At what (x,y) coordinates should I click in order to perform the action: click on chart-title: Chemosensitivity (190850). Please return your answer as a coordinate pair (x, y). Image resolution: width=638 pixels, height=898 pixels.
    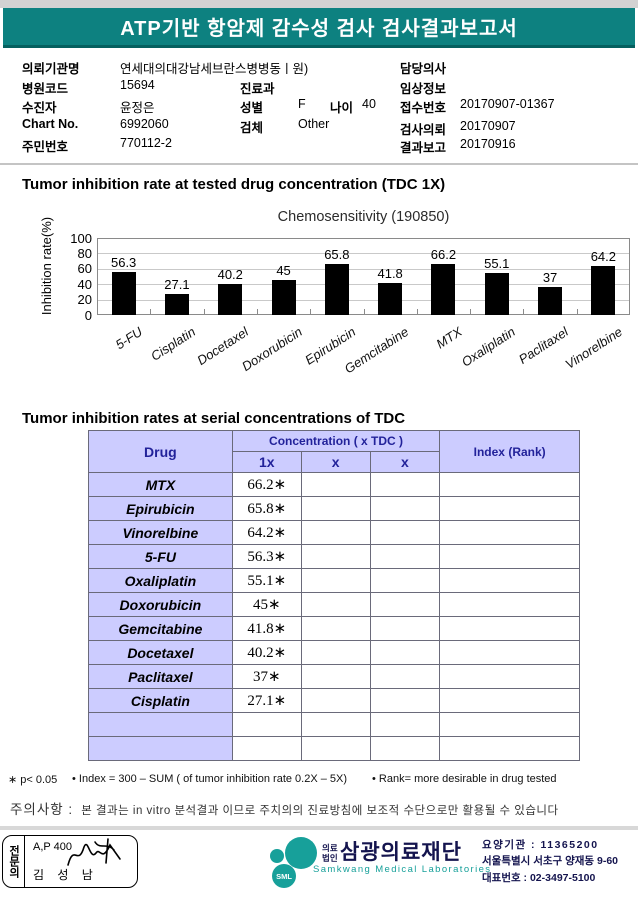
    Looking at the image, I should click on (363, 217).